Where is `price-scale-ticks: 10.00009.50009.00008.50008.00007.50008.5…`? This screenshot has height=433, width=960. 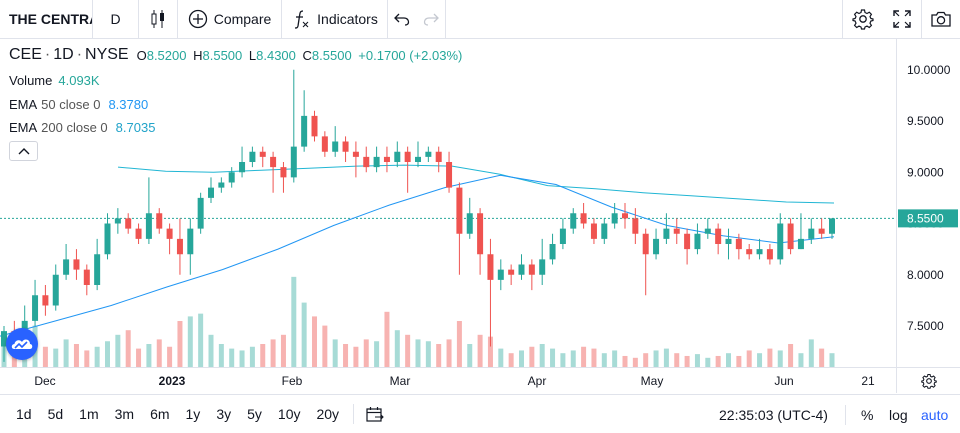
price-scale-ticks: 10.00009.50009.00008.50008.00007.50008.5… is located at coordinates (928, 198).